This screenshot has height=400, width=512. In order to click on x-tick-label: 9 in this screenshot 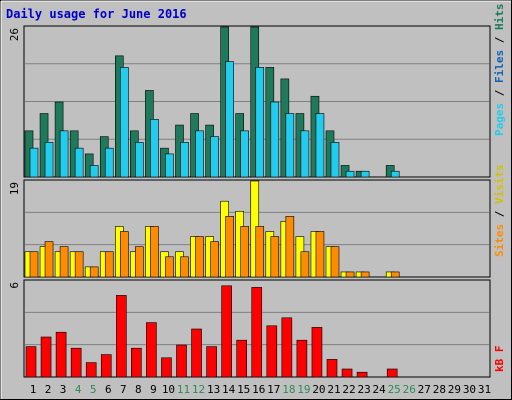, I will do `click(153, 389)`.